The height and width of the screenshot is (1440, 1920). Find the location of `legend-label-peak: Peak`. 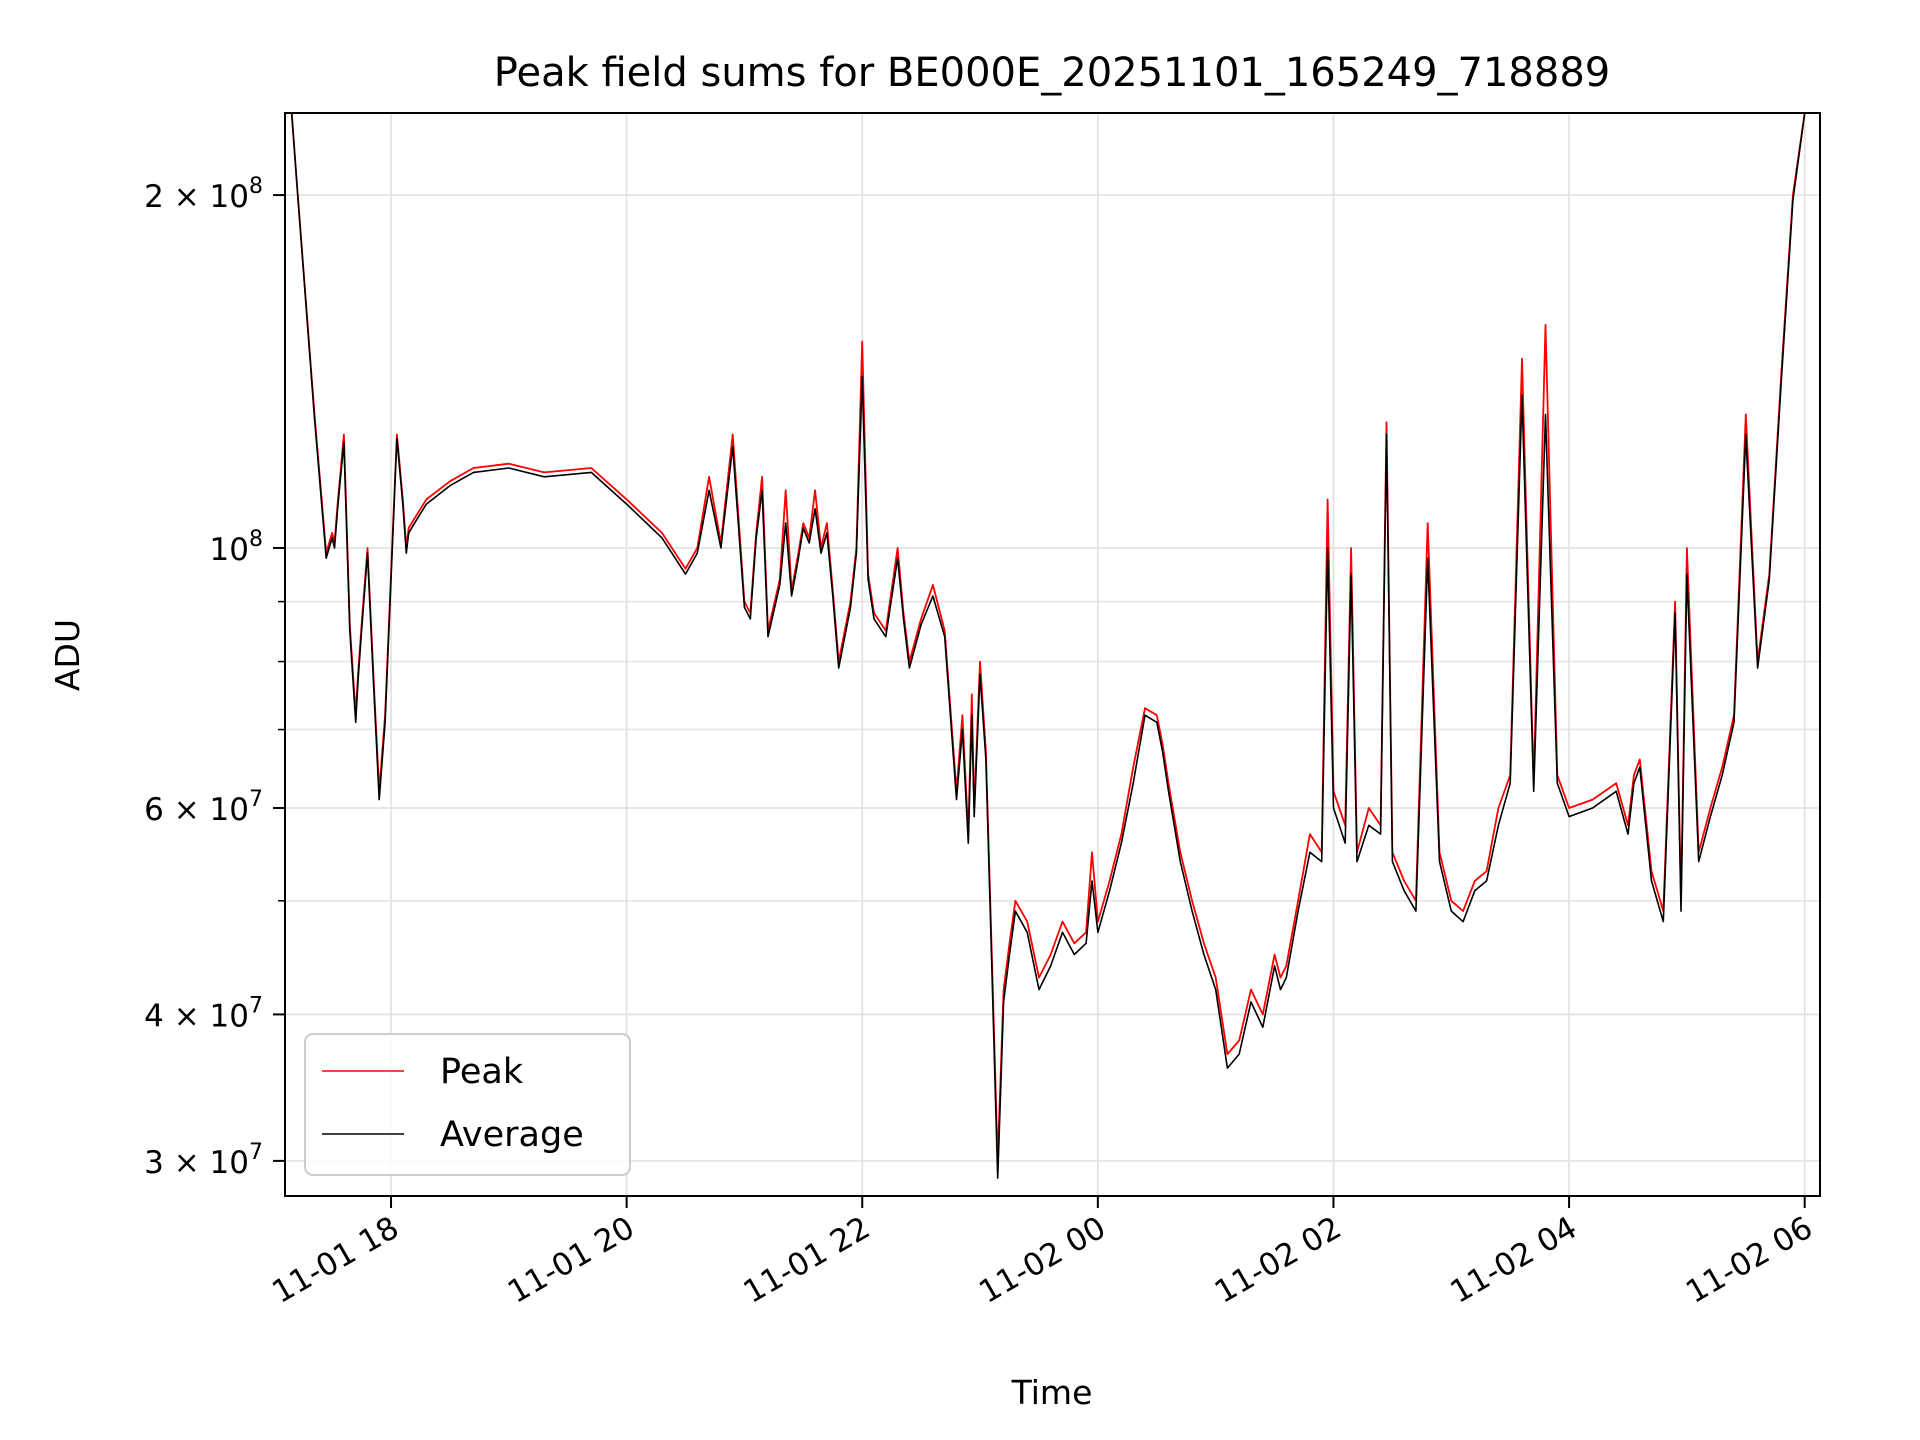

legend-label-peak: Peak is located at coordinates (482, 1072).